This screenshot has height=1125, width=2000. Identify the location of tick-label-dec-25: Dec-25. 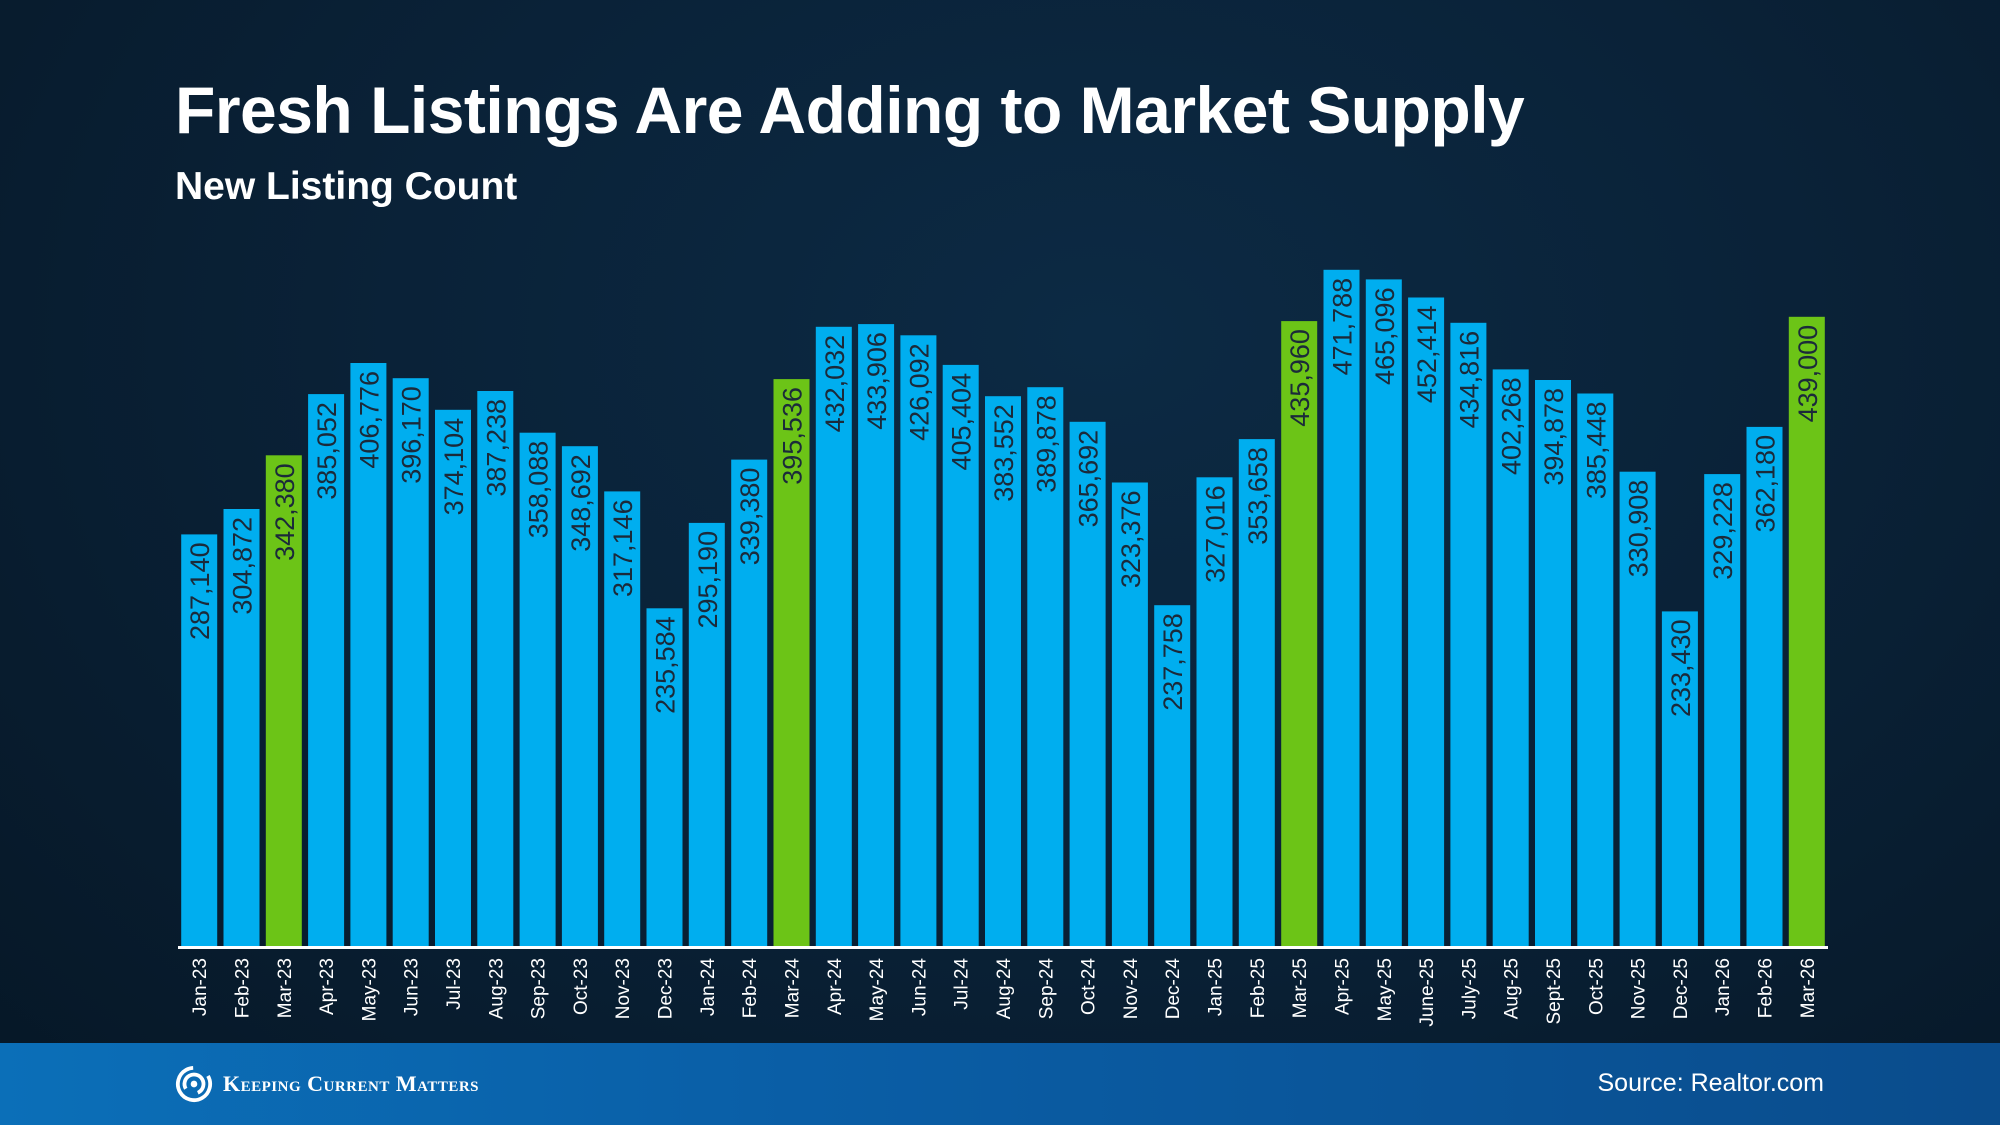
(1681, 988).